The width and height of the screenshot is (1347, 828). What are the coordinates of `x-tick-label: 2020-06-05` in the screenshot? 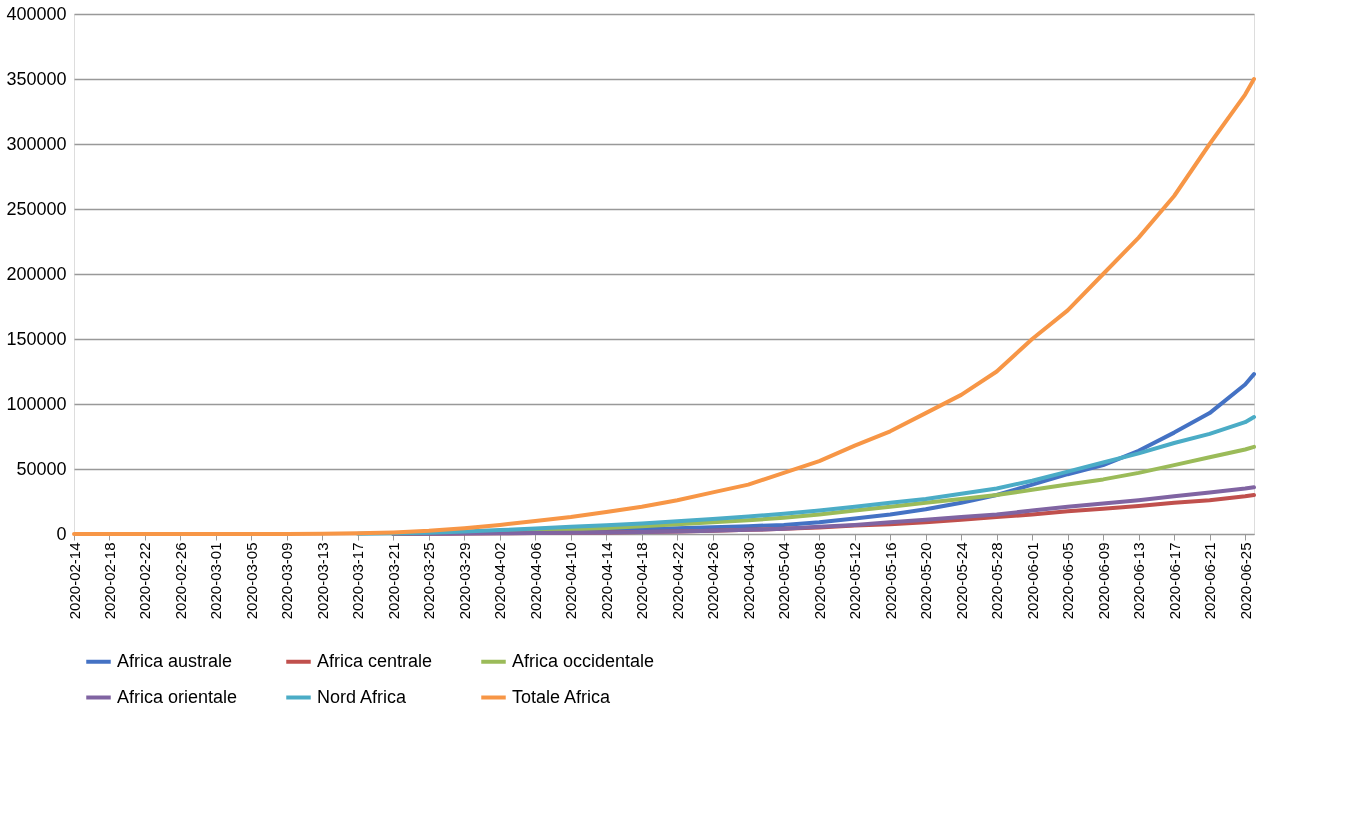 It's located at (1068, 581).